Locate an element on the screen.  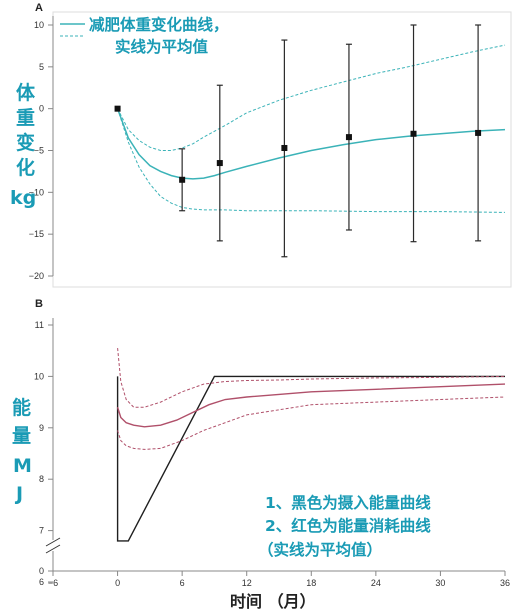
panel-a-y-tick-label: −15 is located at coordinates (36, 234).